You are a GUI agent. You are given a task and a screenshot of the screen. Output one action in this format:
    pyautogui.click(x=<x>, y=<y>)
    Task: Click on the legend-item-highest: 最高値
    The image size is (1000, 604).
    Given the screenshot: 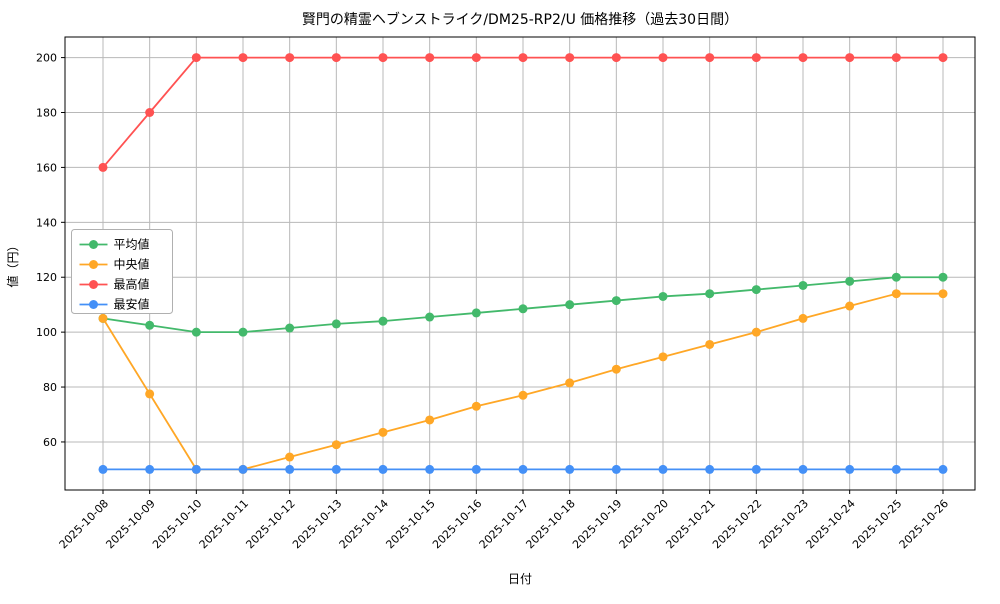 What is the action you would take?
    pyautogui.click(x=114, y=284)
    